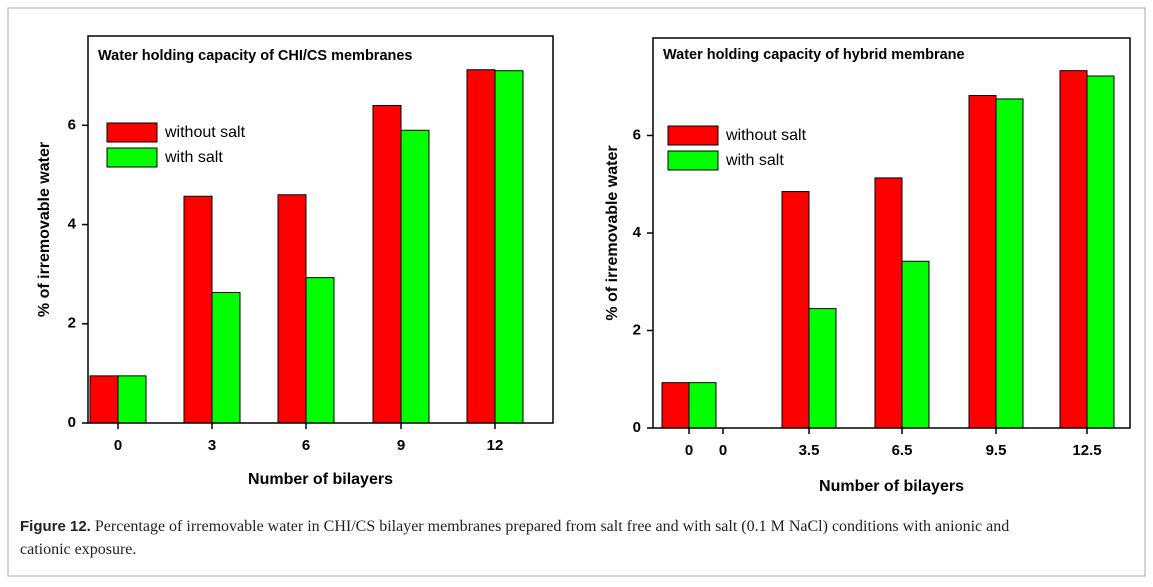 The image size is (1153, 587). Describe the element at coordinates (55, 526) in the screenshot. I see `caption-label: Figure 12.` at that location.